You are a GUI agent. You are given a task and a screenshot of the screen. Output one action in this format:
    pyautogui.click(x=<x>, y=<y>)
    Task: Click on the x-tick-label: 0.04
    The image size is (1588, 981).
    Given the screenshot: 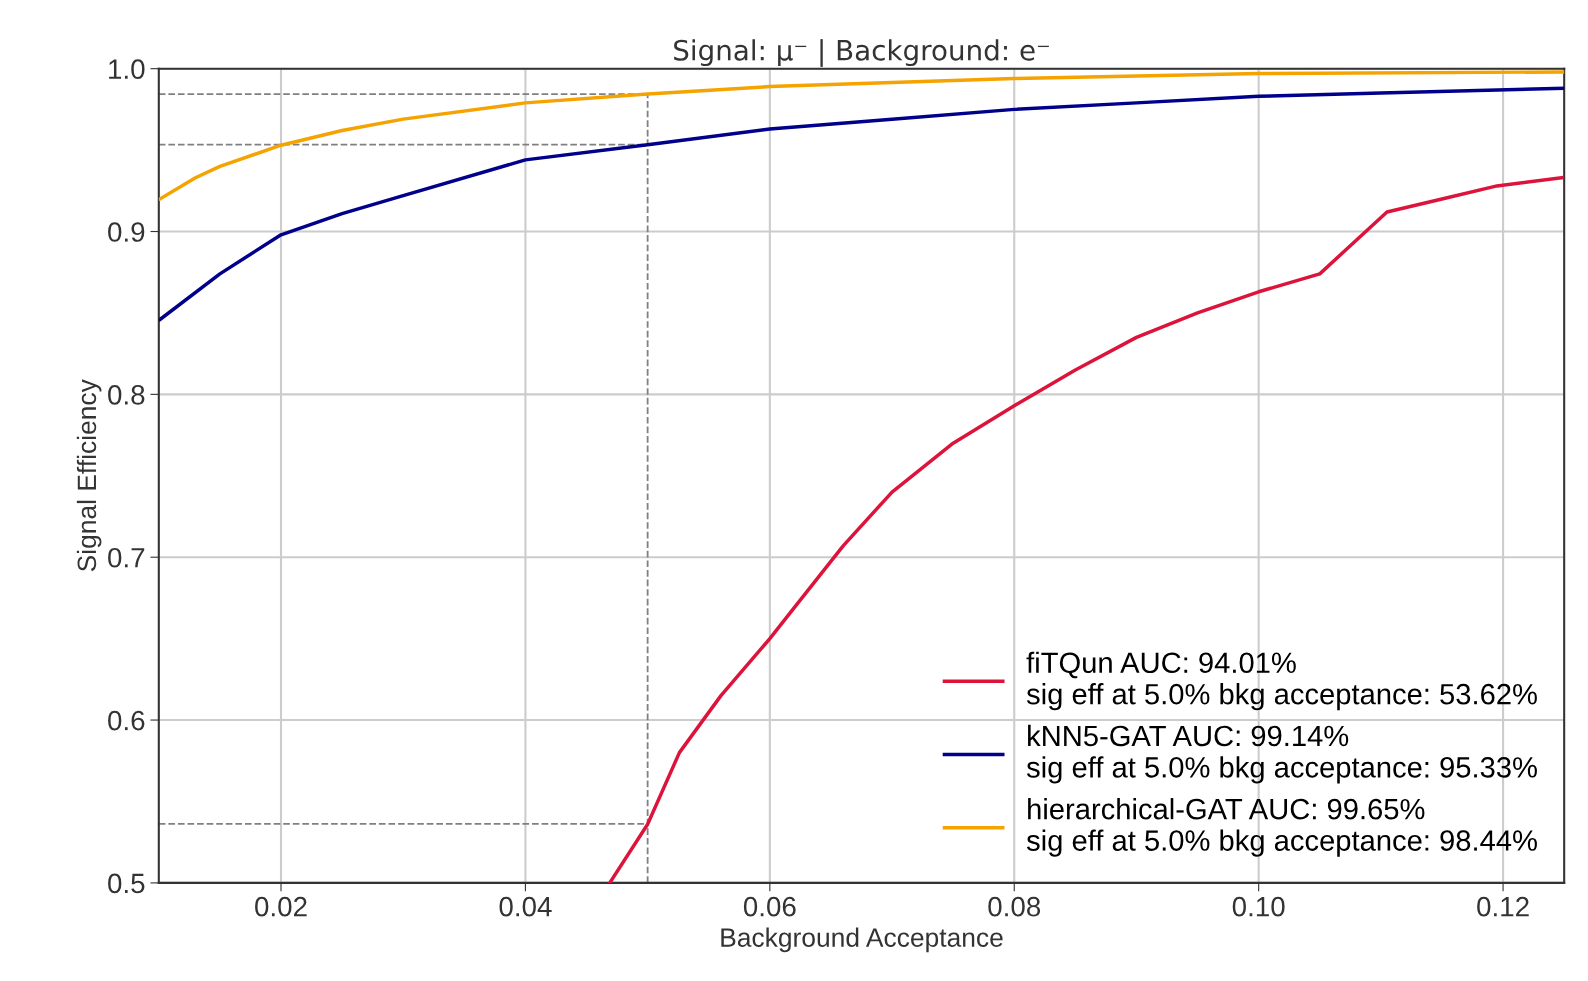 What is the action you would take?
    pyautogui.click(x=525, y=906)
    